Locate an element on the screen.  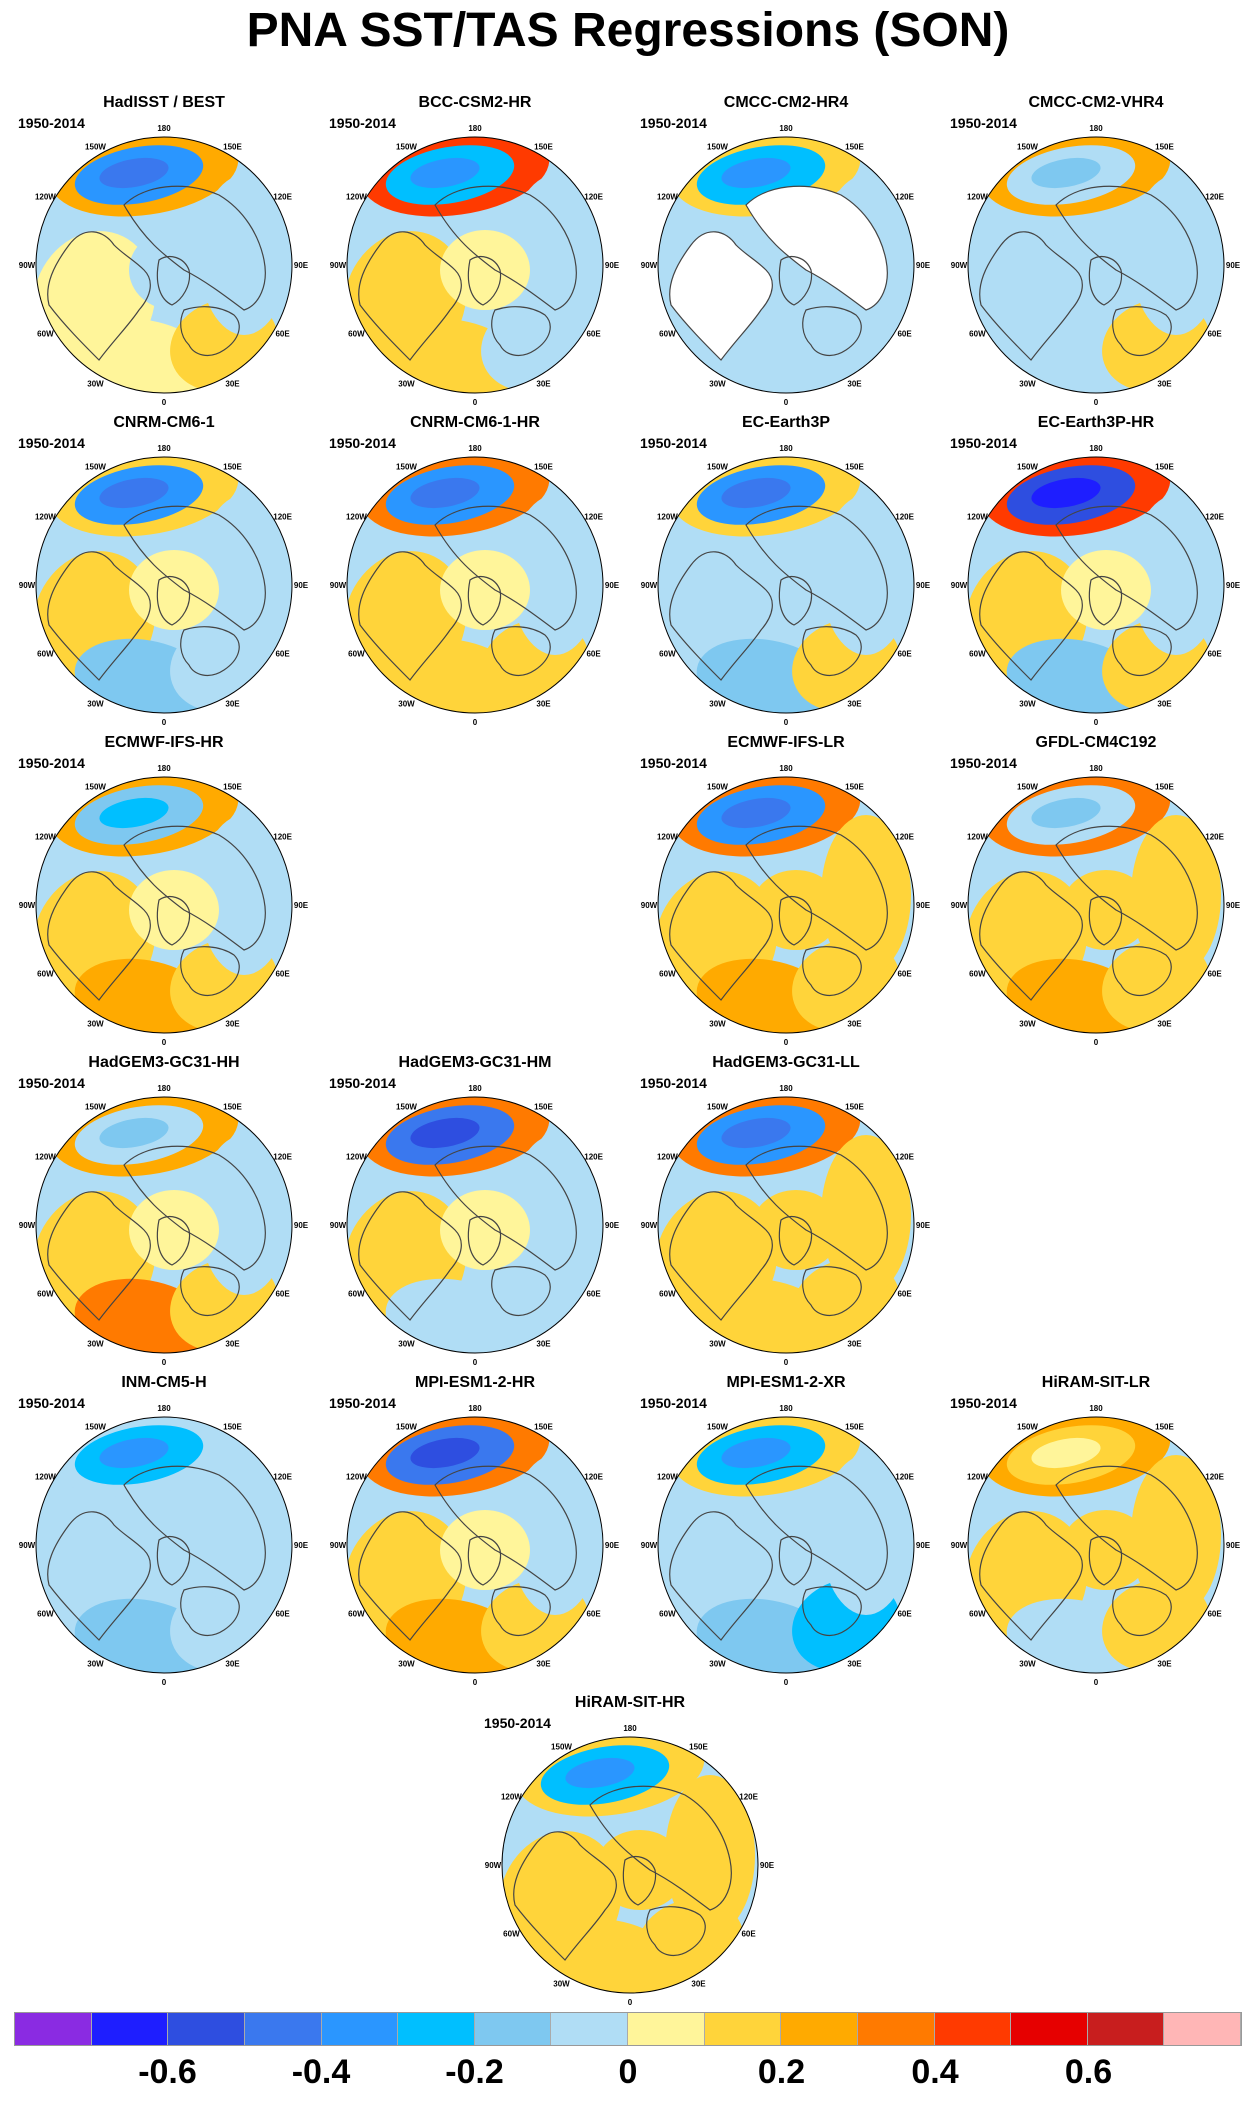
meridian-label: 120W is located at coordinates (45, 837).